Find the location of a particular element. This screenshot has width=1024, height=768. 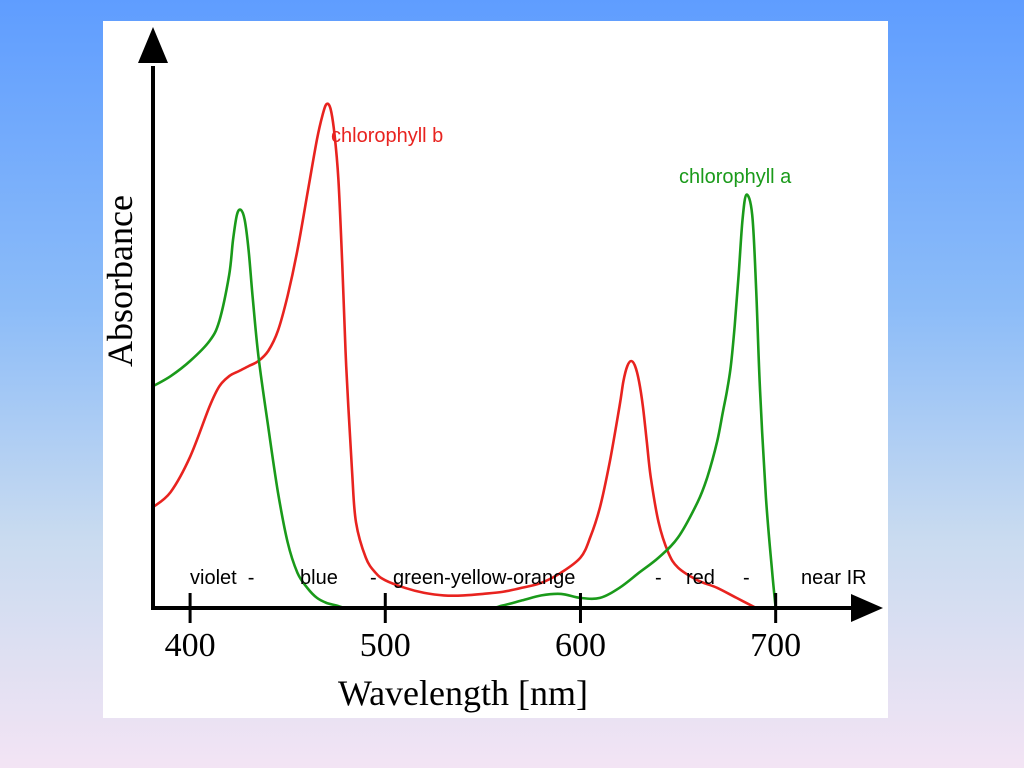

y-axis-title: Absorbance is located at coordinates (121, 281).